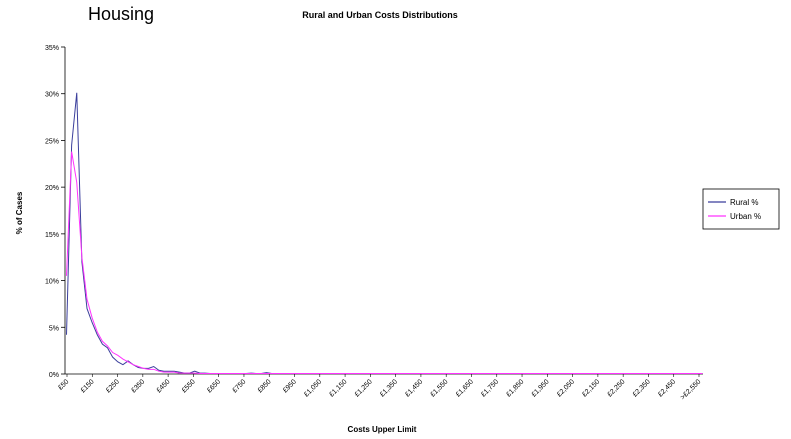 This screenshot has height=439, width=791. I want to click on x-tick-label: £2,350, so click(642, 388).